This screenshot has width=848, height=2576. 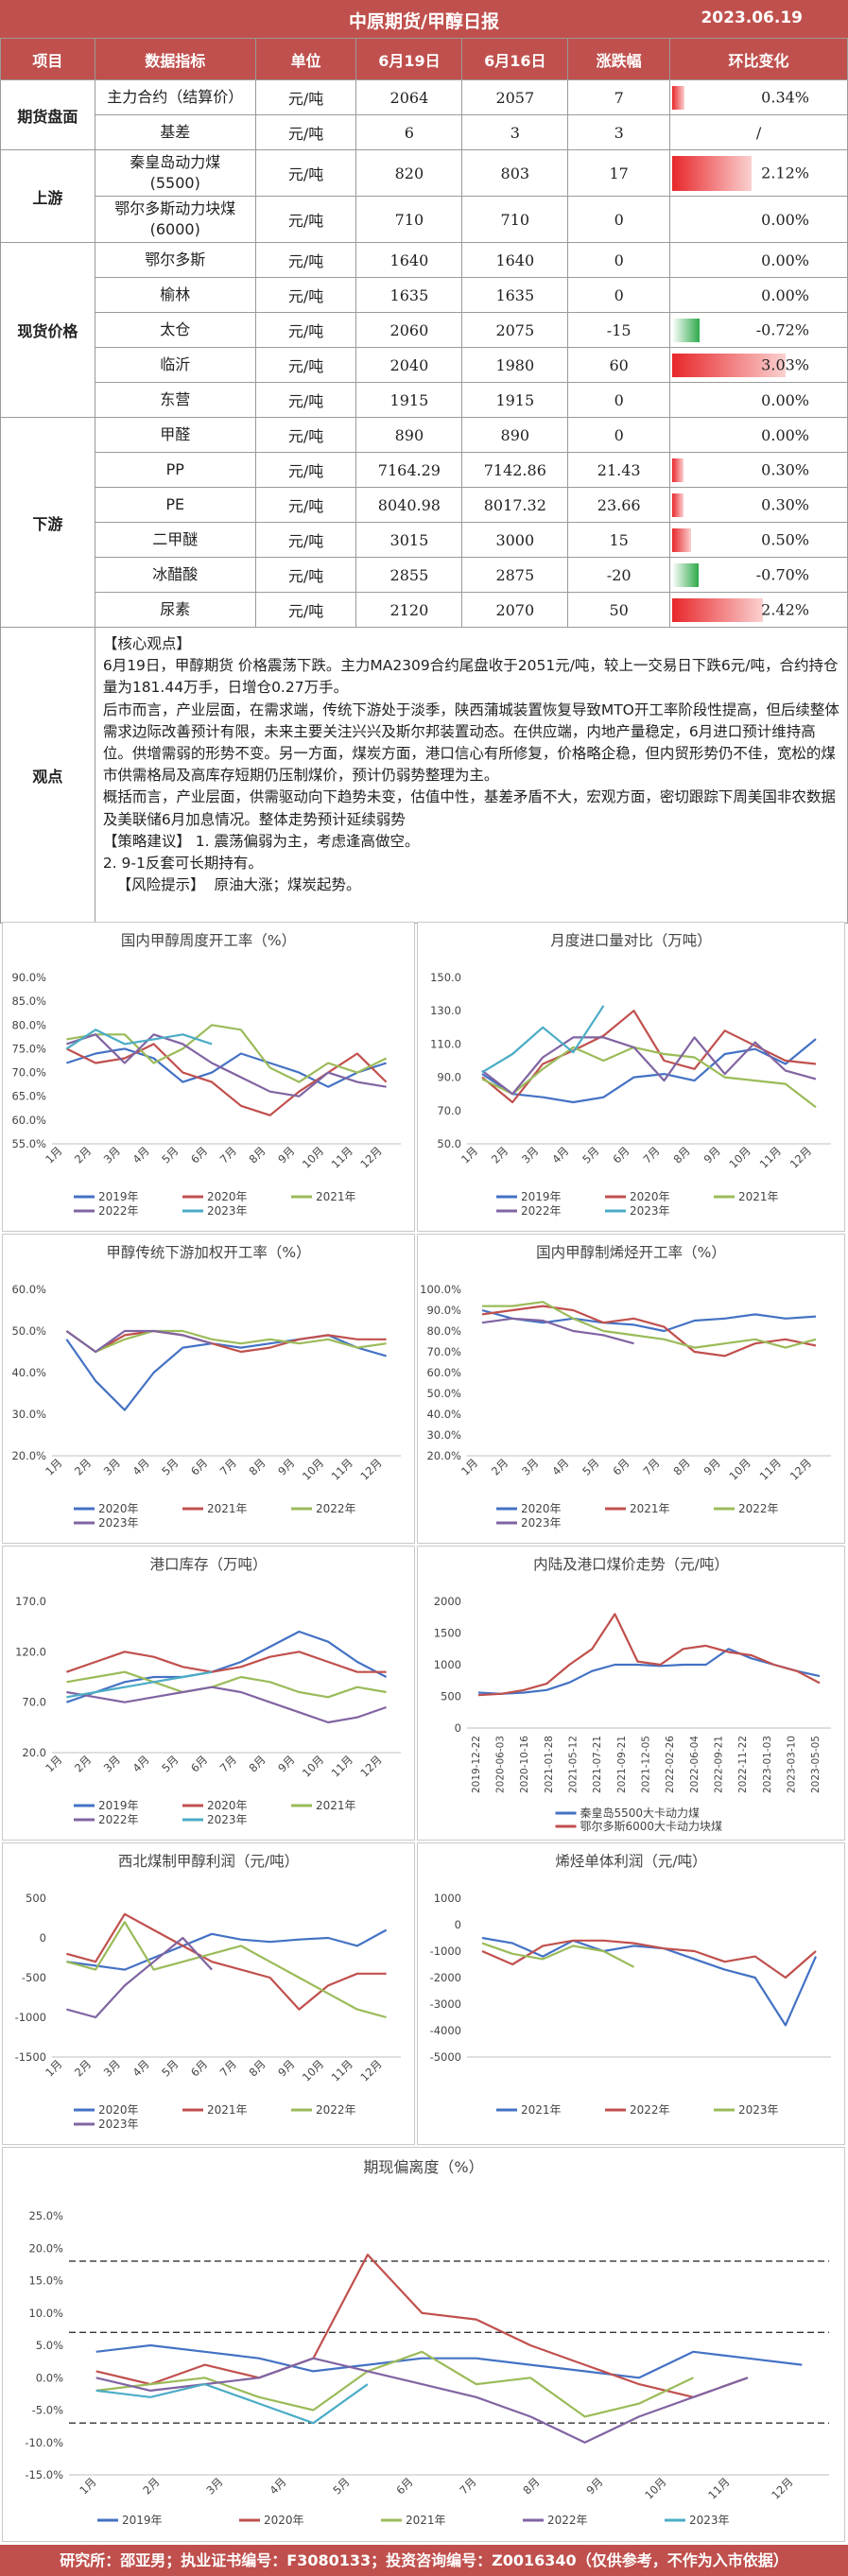 I want to click on table-row: PE 元/吨 8040.98 8017.32 23.66 0.30%, so click(x=424, y=505).